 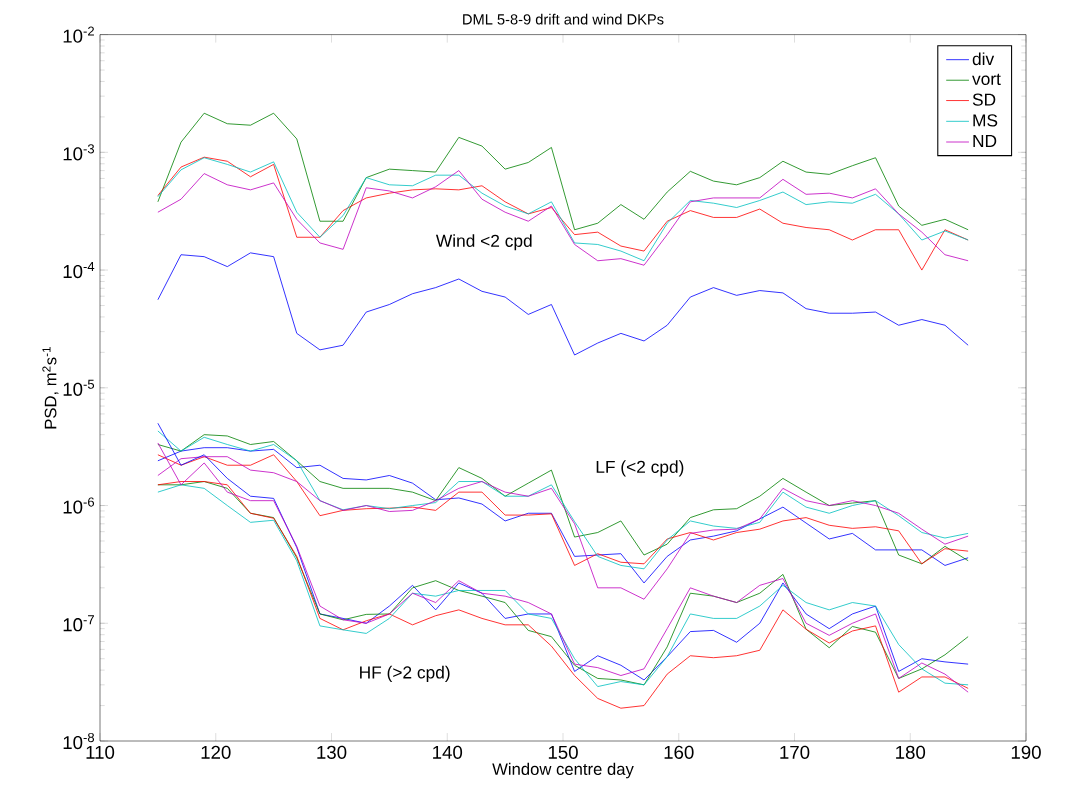 What do you see at coordinates (50, 388) in the screenshot?
I see `y-axis-title: PSD, m$^{2}$s$^{-1}$` at bounding box center [50, 388].